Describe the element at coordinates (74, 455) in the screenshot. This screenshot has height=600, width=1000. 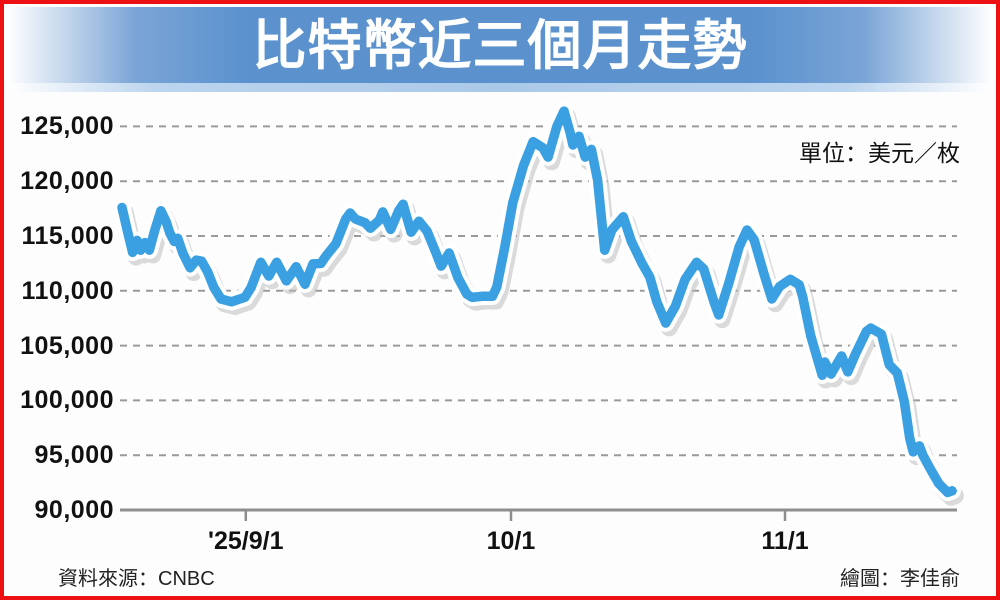
I see `y-axis-tick-label: 95,000` at that location.